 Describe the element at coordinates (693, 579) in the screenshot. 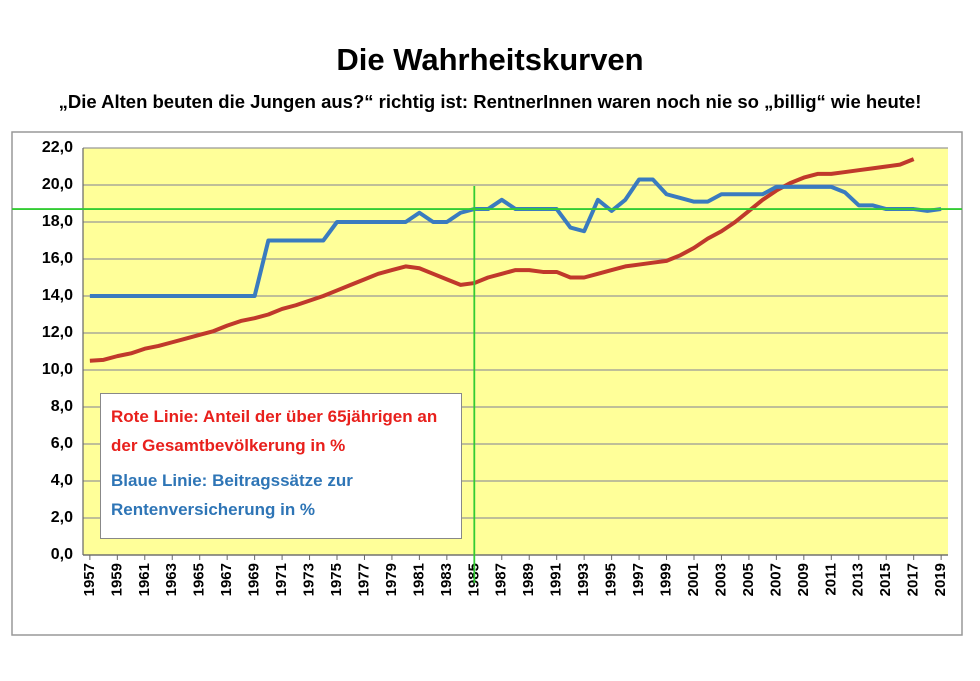

I see `x-tick-label: 2001` at that location.